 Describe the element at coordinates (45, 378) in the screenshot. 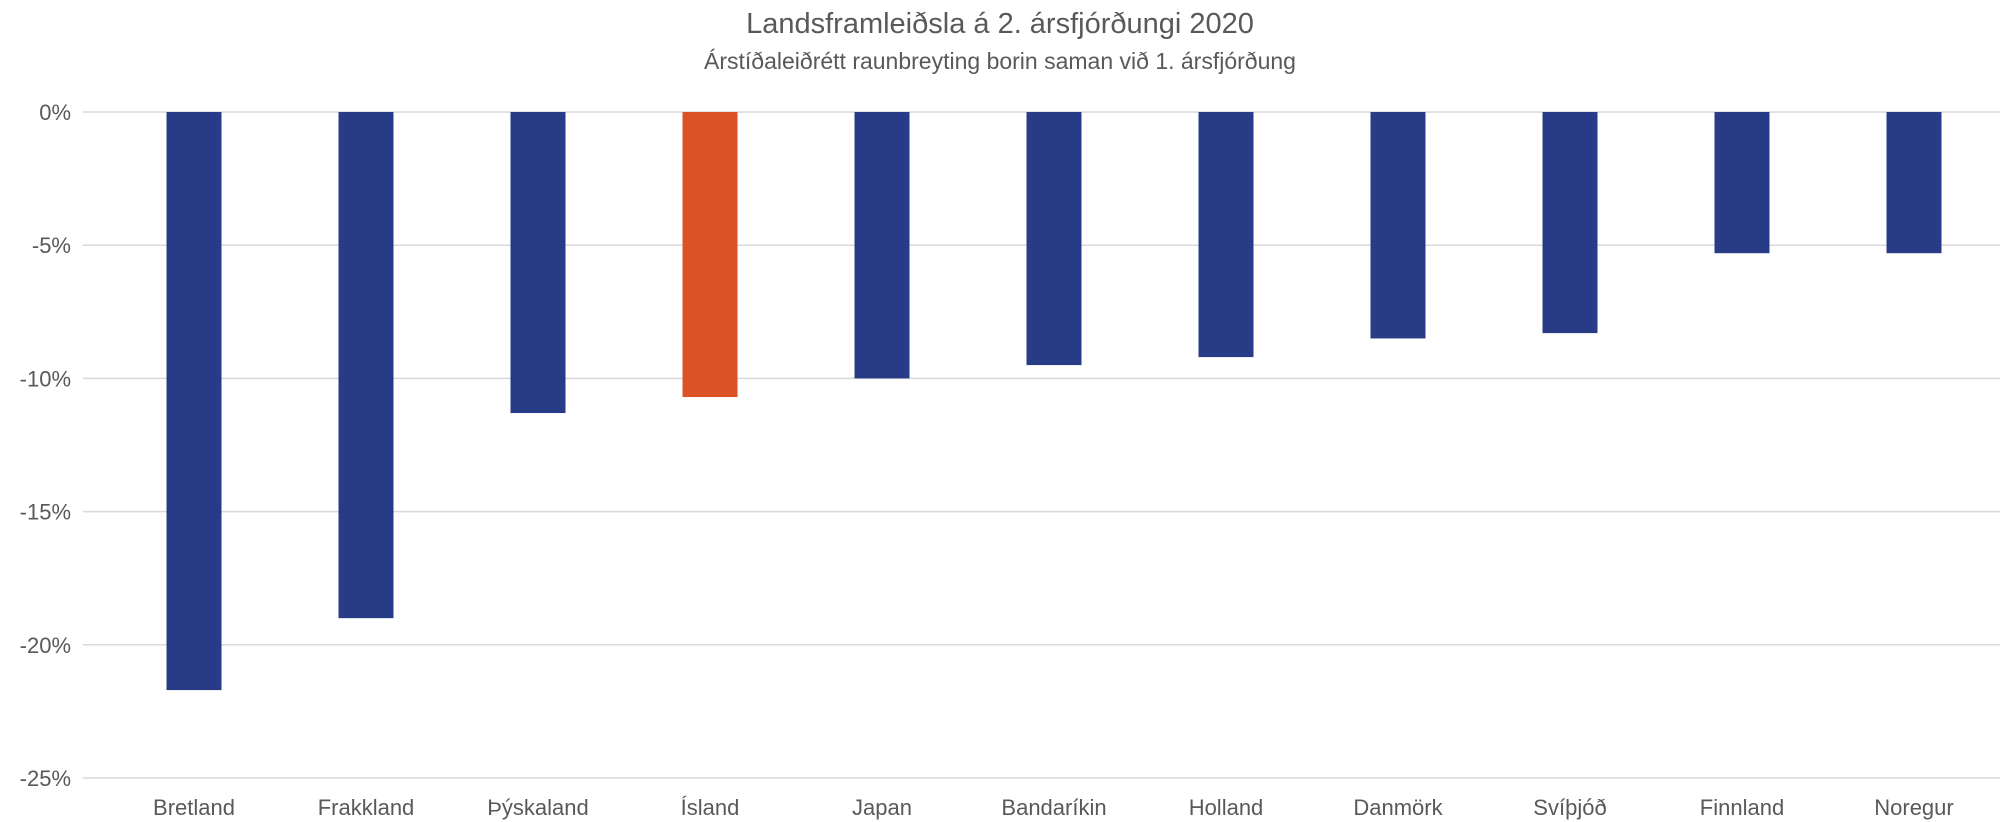

I see `y-tick-label: -10%` at that location.